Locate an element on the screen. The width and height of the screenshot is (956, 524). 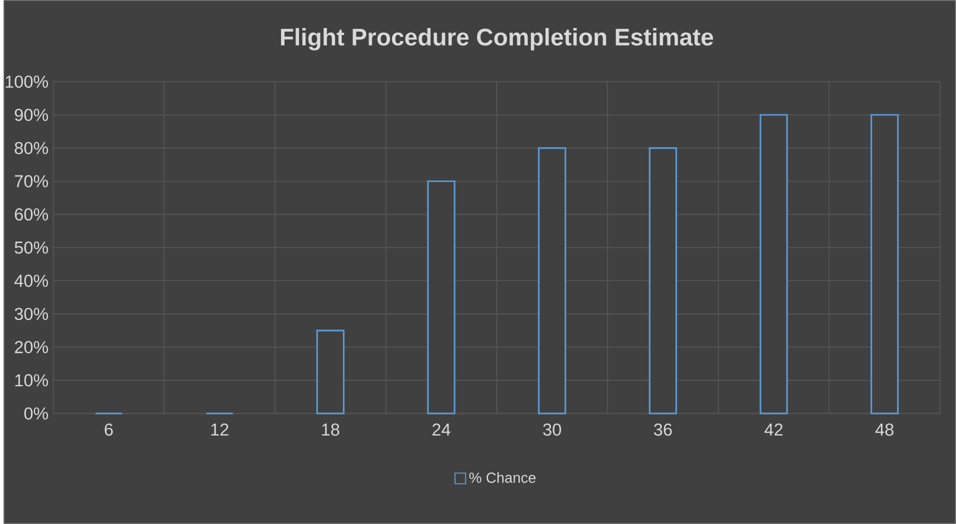
x-tick-label: 36 is located at coordinates (663, 429).